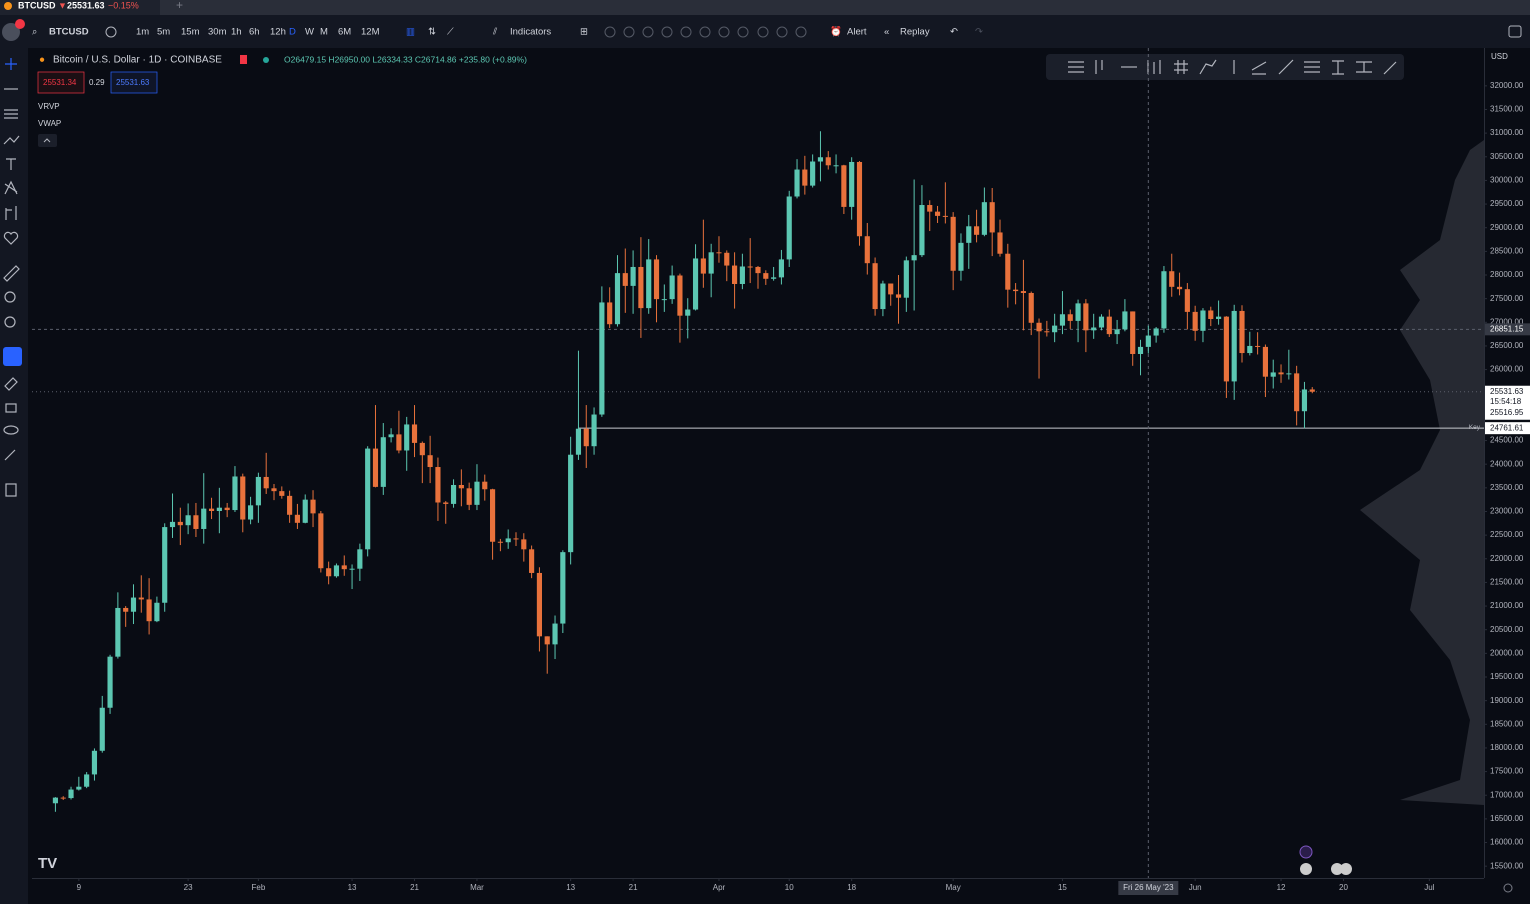 The height and width of the screenshot is (904, 1530). I want to click on replay-button: Replay, so click(915, 32).